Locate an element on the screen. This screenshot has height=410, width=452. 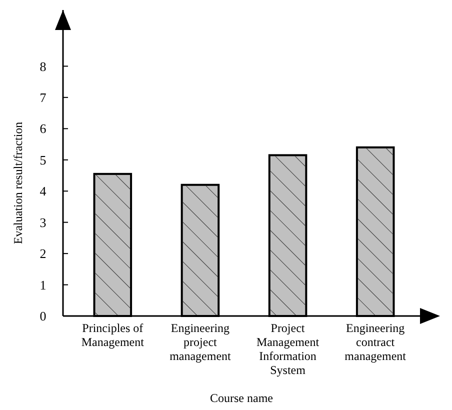
y-tick-label: 6 is located at coordinates (43, 128).